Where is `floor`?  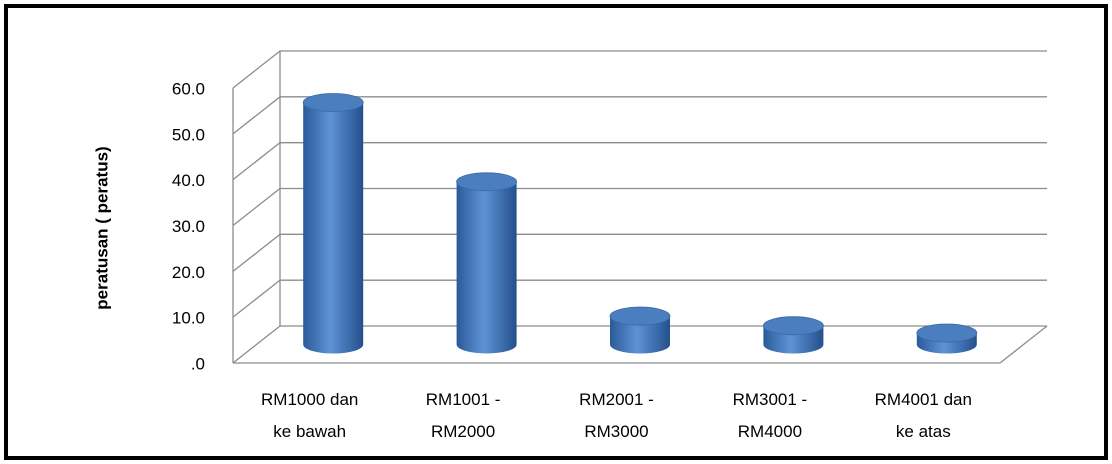
floor is located at coordinates (640, 344).